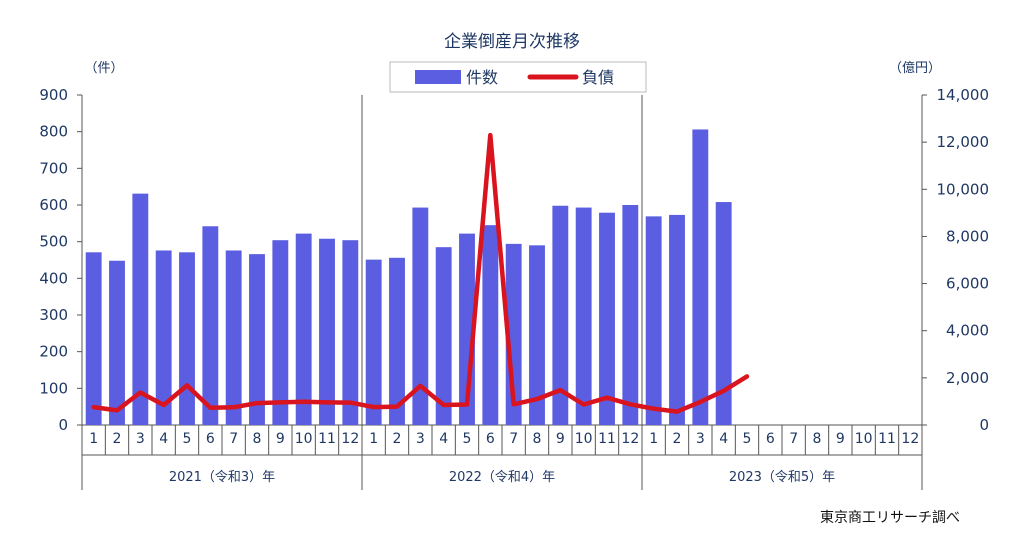  Describe the element at coordinates (967, 236) in the screenshot. I see `right-tick-label: 8,000` at that location.